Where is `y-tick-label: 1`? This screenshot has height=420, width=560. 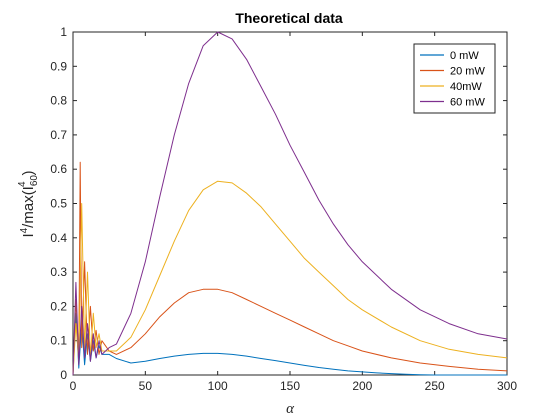 y-tick-label: 1 is located at coordinates (63, 32).